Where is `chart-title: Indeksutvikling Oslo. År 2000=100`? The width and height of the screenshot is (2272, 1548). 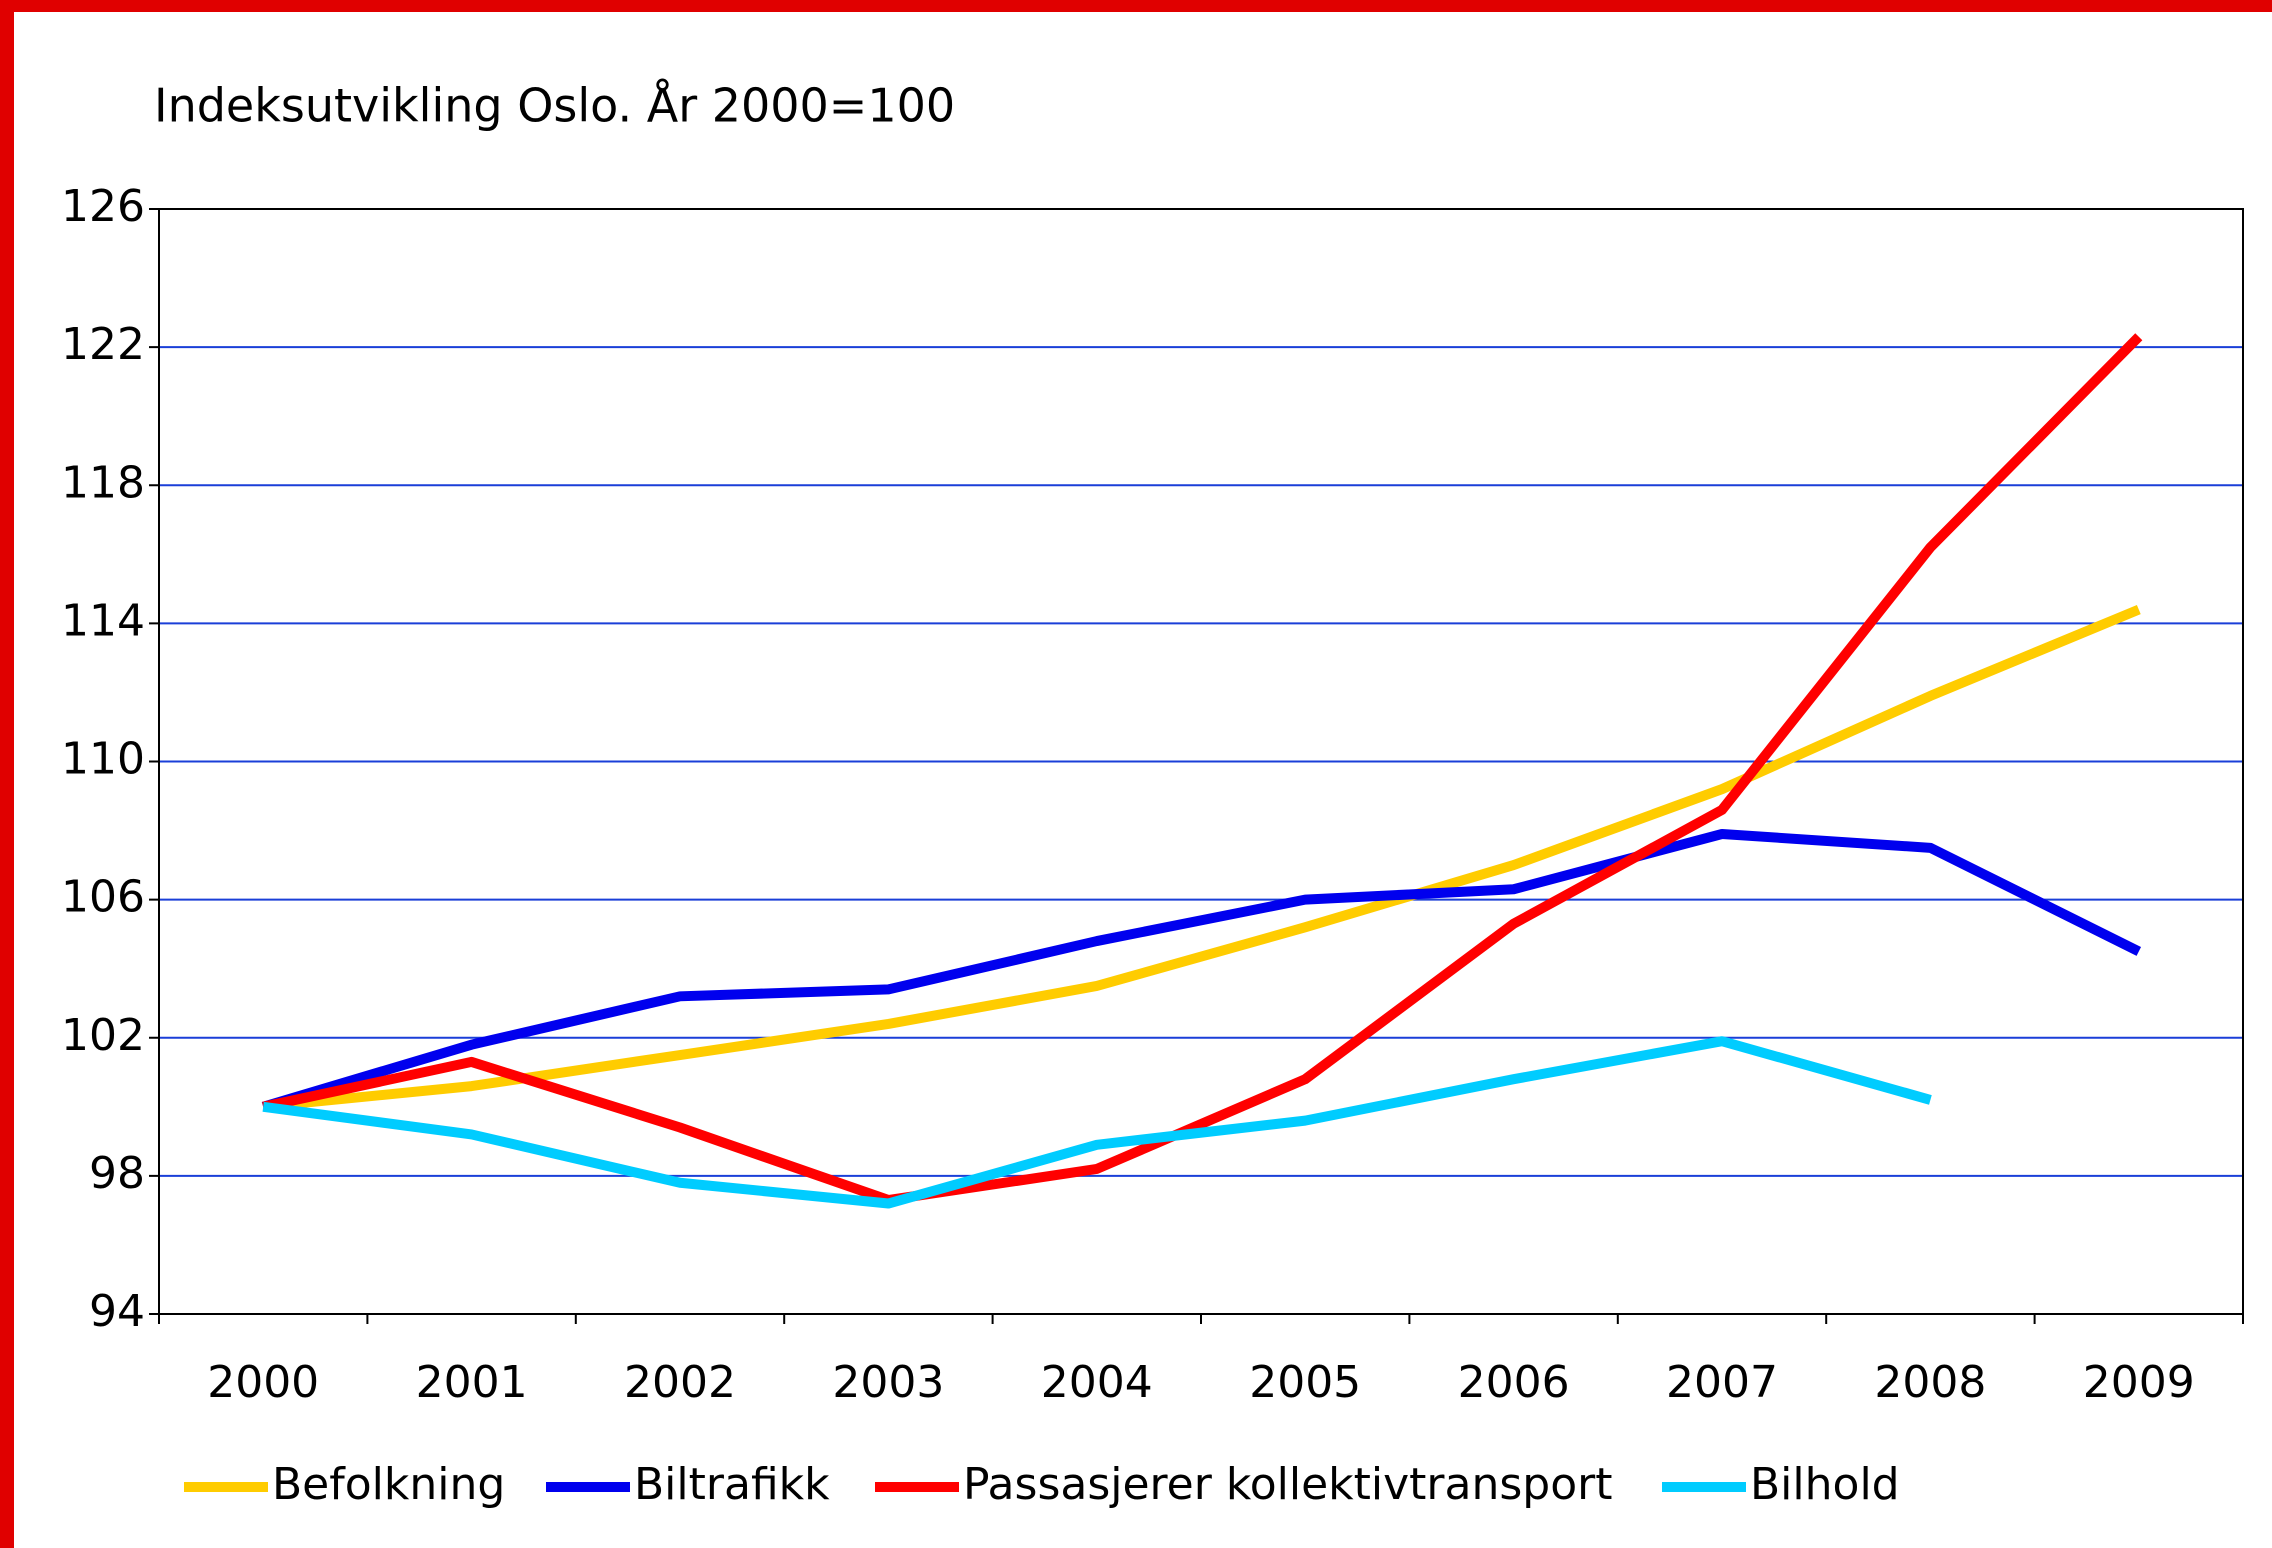 chart-title: Indeksutvikling Oslo. År 2000=100 is located at coordinates (554, 106).